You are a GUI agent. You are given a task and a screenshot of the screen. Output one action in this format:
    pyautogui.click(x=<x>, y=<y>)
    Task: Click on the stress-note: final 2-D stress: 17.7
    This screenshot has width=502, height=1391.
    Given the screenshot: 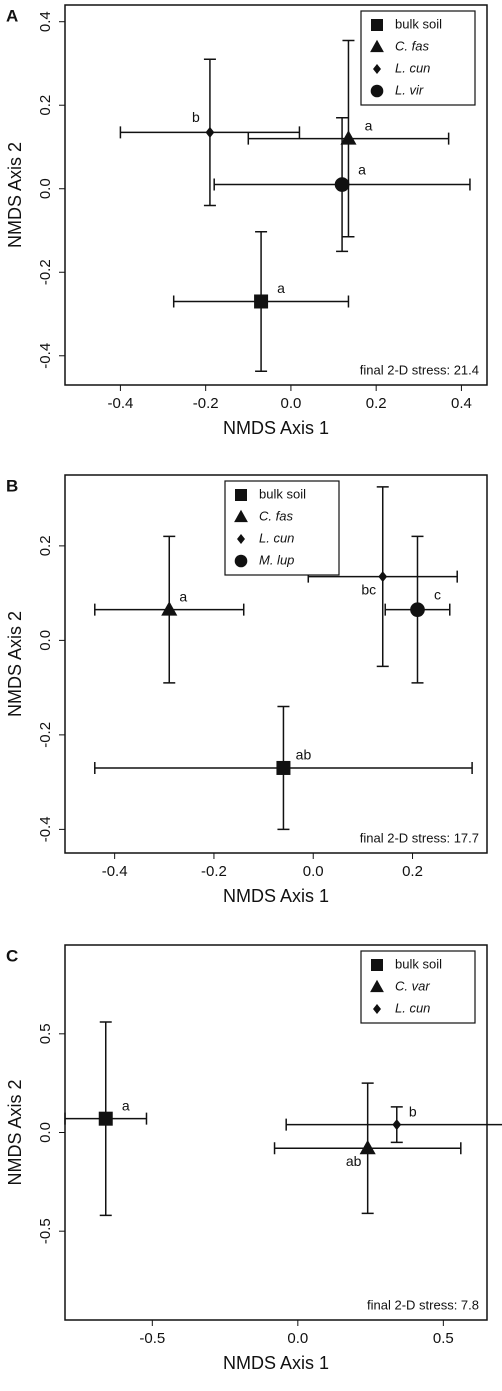 What is the action you would take?
    pyautogui.click(x=419, y=837)
    